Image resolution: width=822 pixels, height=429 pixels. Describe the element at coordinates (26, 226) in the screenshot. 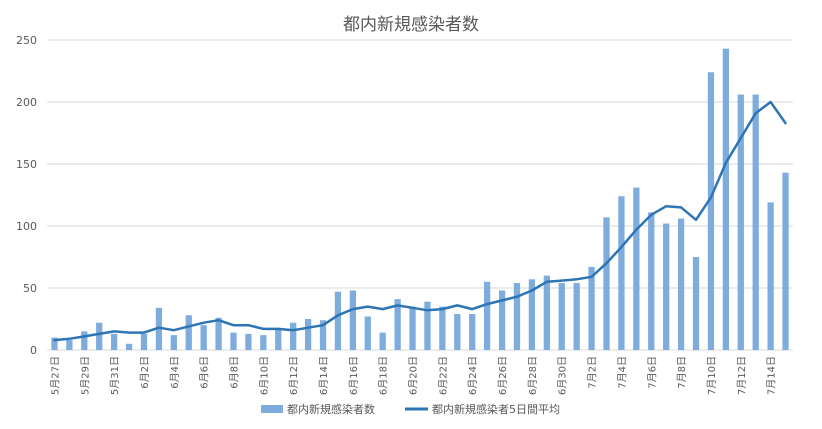

I see `y-tick-label: 100` at that location.